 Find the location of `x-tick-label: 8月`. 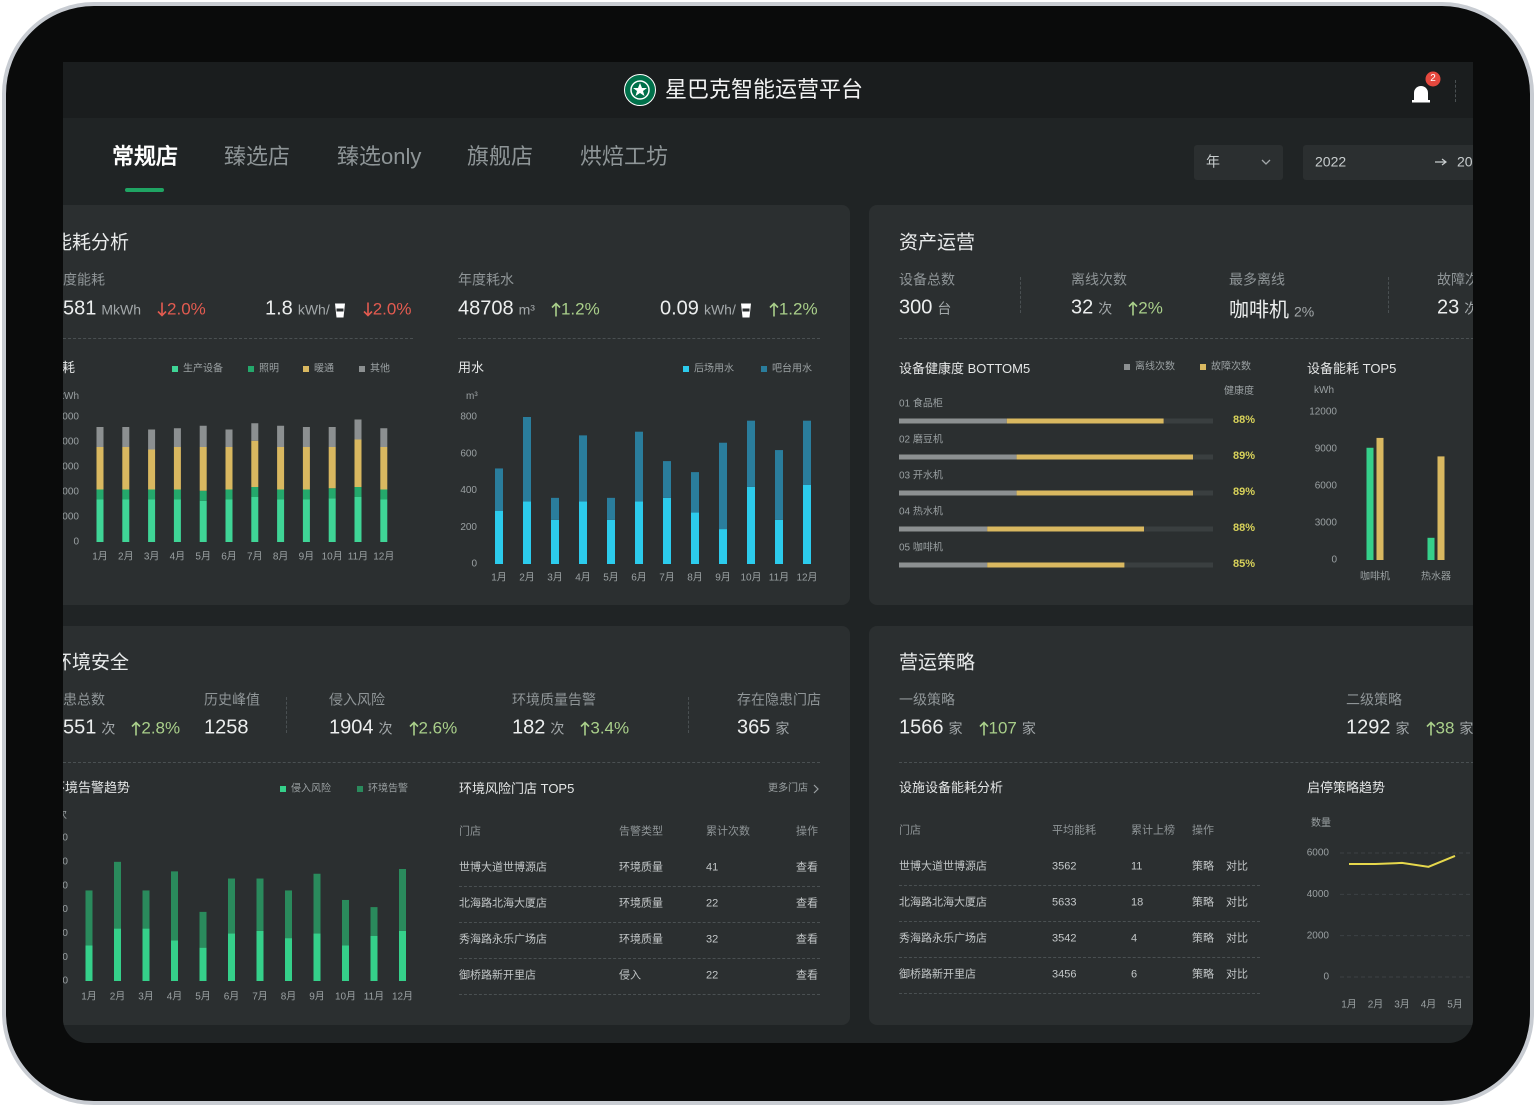

x-tick-label: 8月 is located at coordinates (289, 997).